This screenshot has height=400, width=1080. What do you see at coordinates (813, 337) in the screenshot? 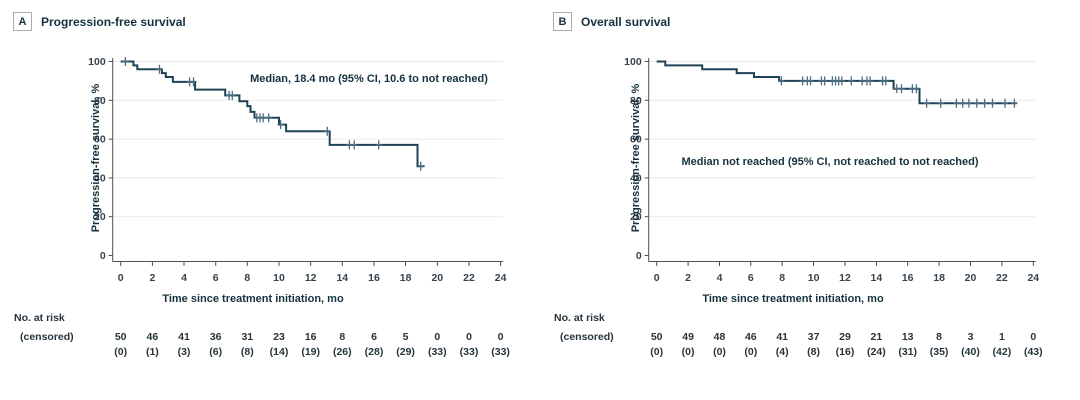
I see `at-risk-value: 37` at bounding box center [813, 337].